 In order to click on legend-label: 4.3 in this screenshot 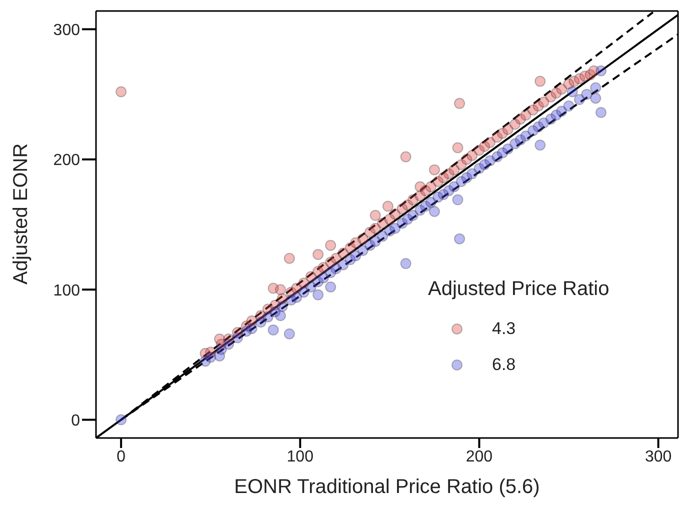, I will do `click(504, 329)`.